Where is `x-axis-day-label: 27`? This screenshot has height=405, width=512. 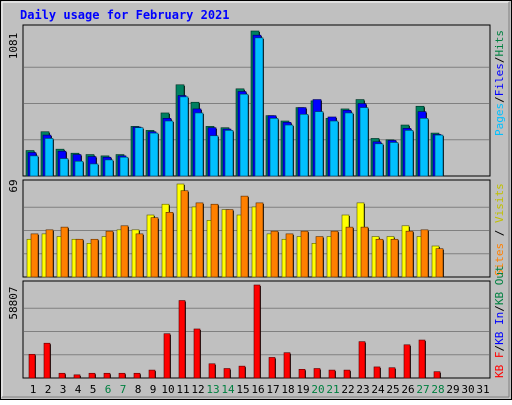
x-axis-day-label: 27 is located at coordinates (422, 389).